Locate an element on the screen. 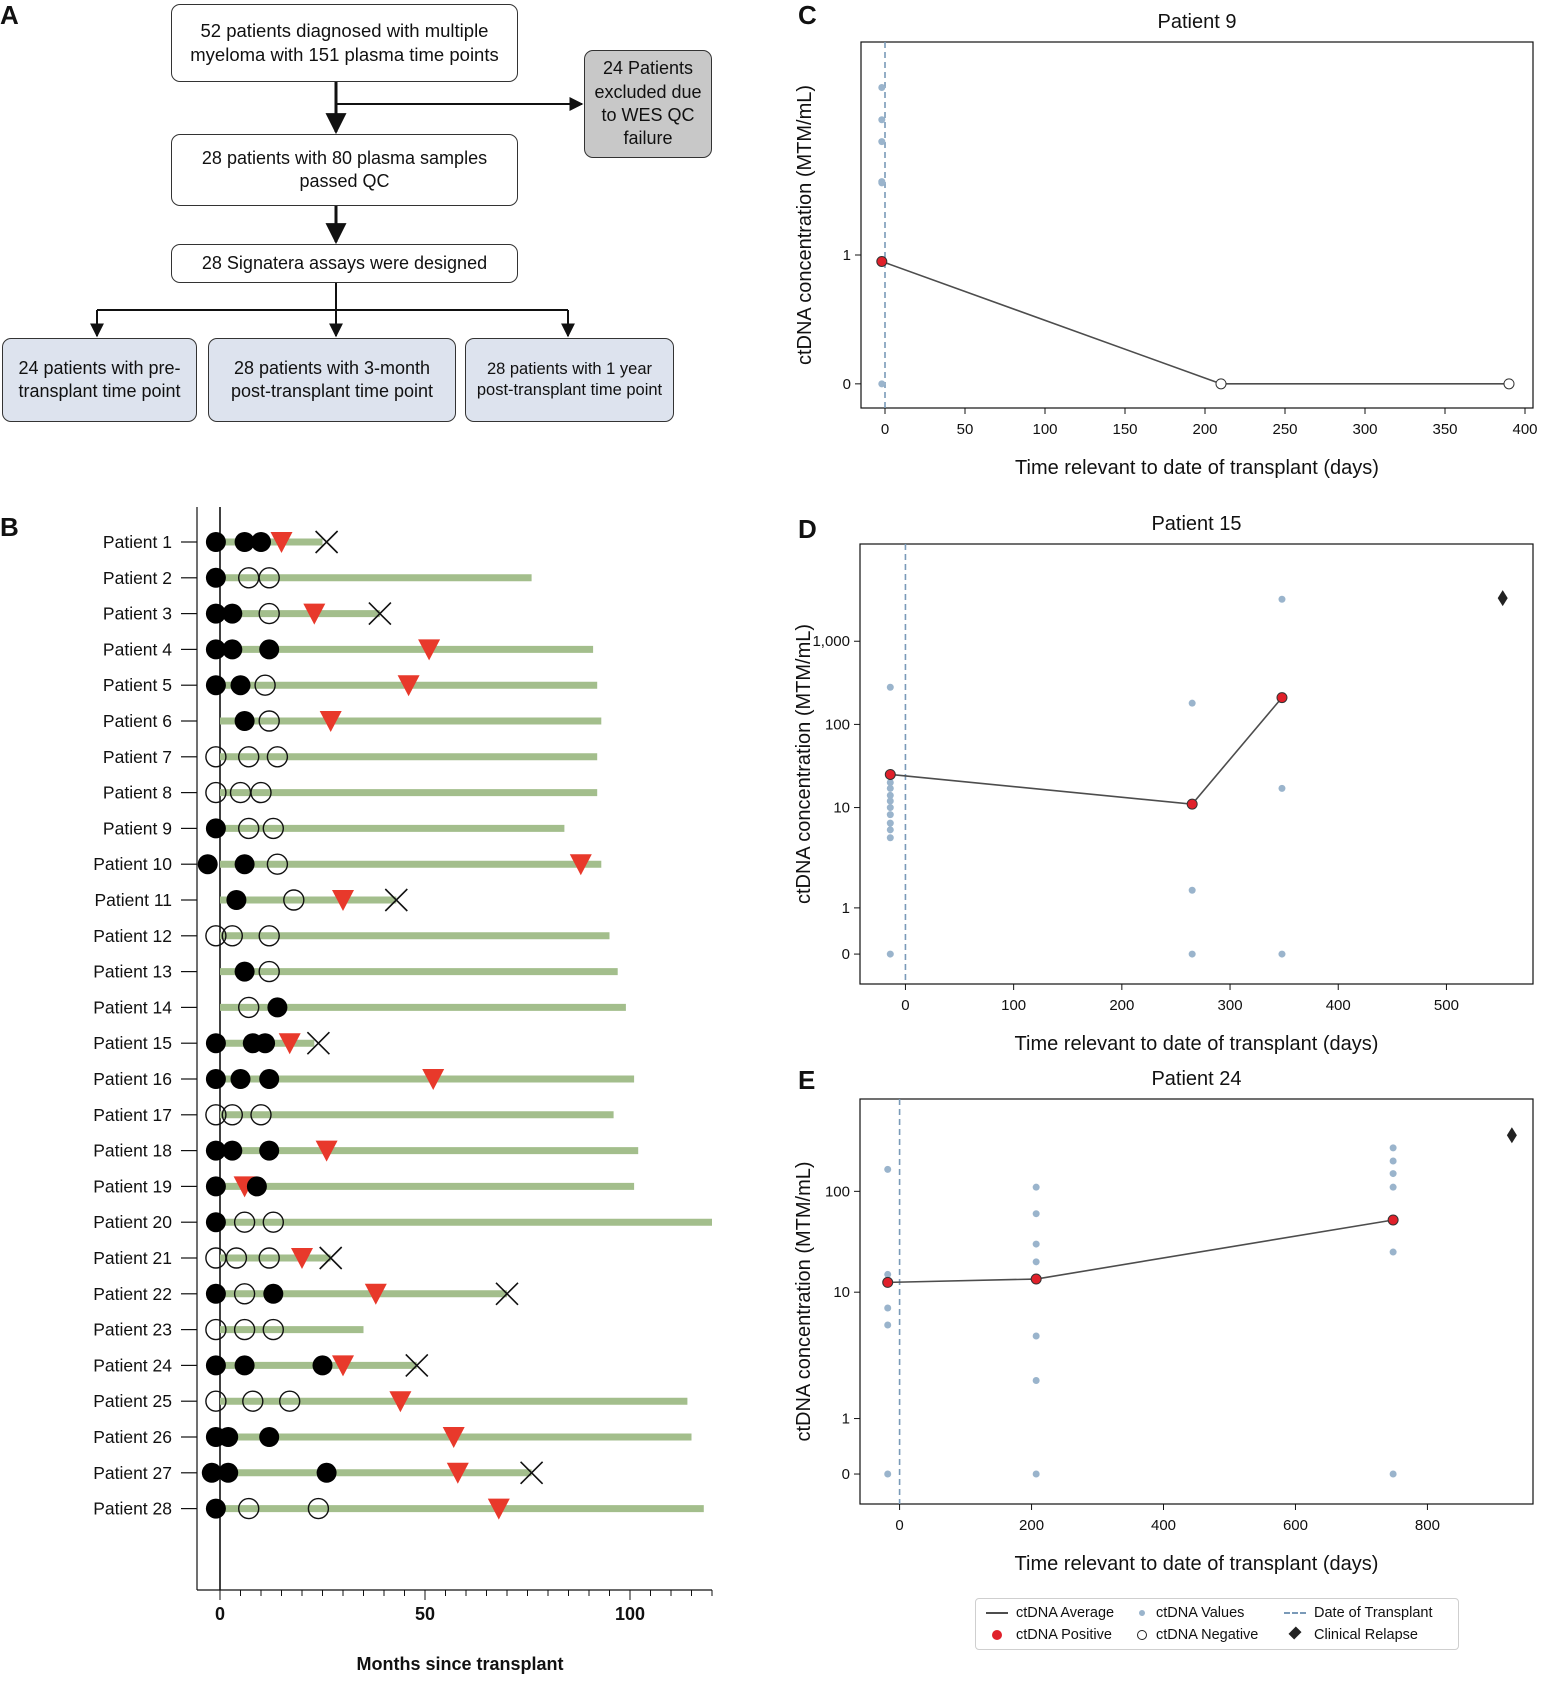 This screenshot has height=1690, width=1541. legend-relapse-label: Clinical Relapse is located at coordinates (1366, 1635).